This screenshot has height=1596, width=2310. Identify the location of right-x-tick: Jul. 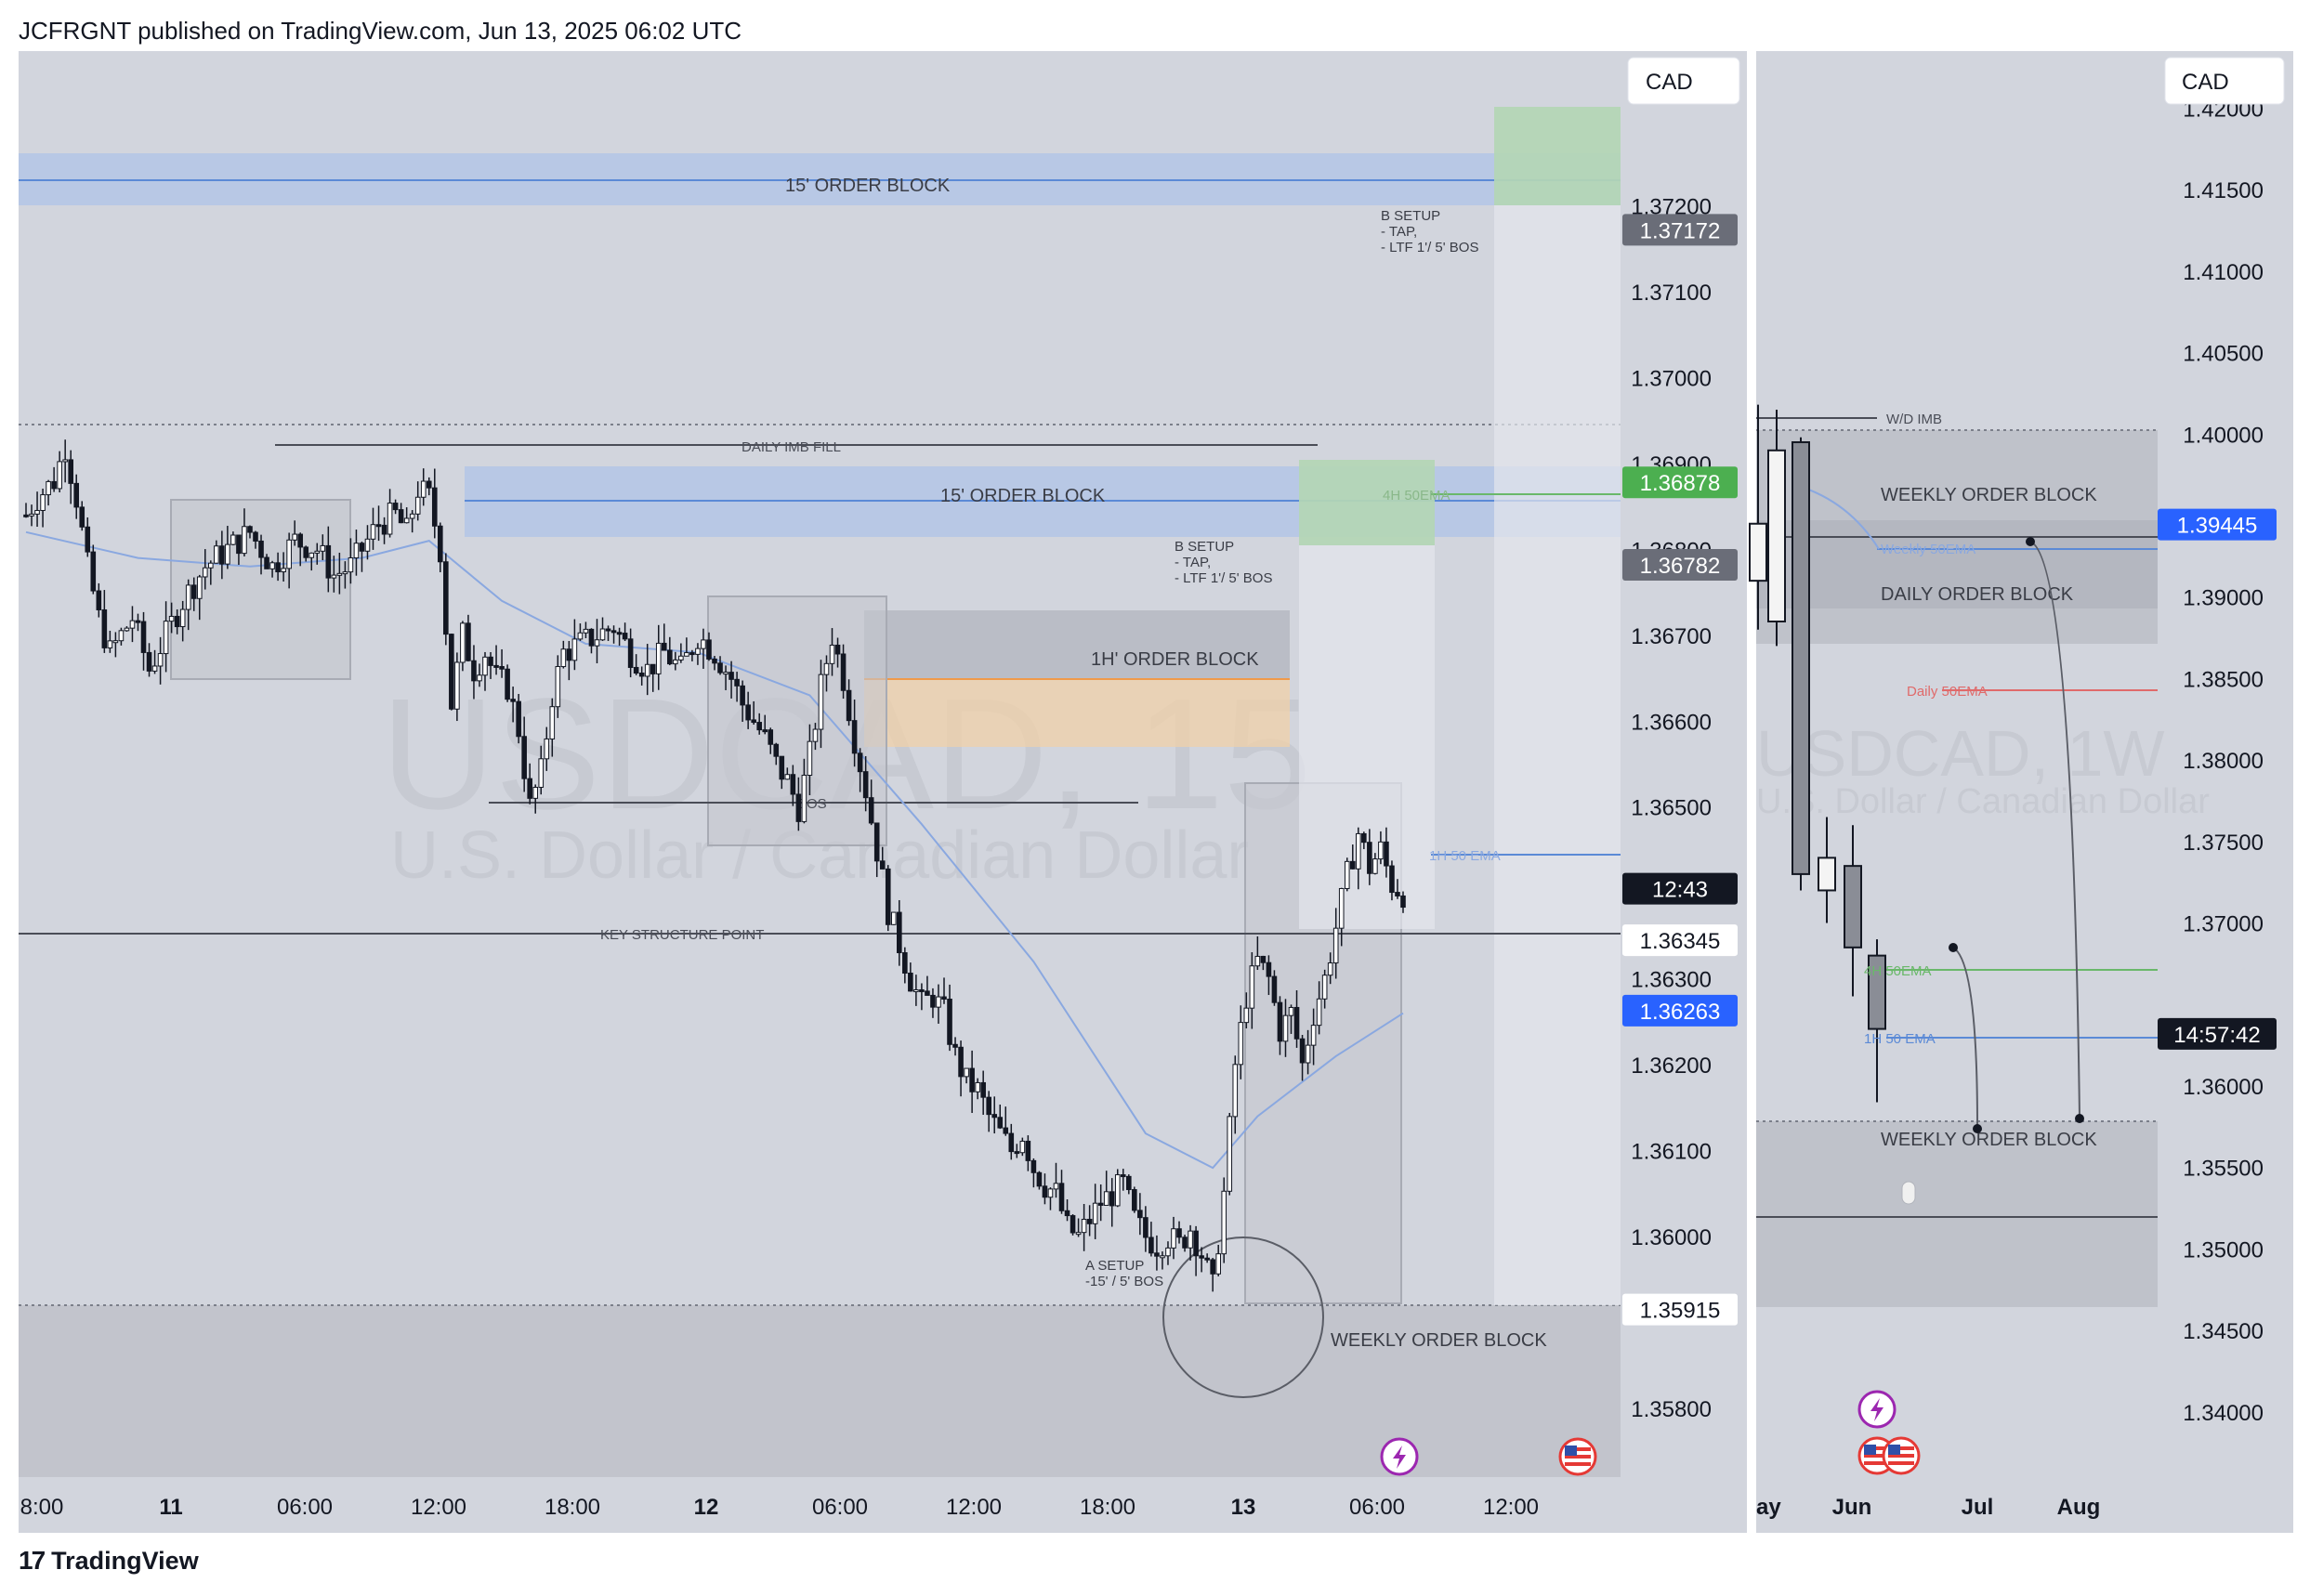
(1978, 1508).